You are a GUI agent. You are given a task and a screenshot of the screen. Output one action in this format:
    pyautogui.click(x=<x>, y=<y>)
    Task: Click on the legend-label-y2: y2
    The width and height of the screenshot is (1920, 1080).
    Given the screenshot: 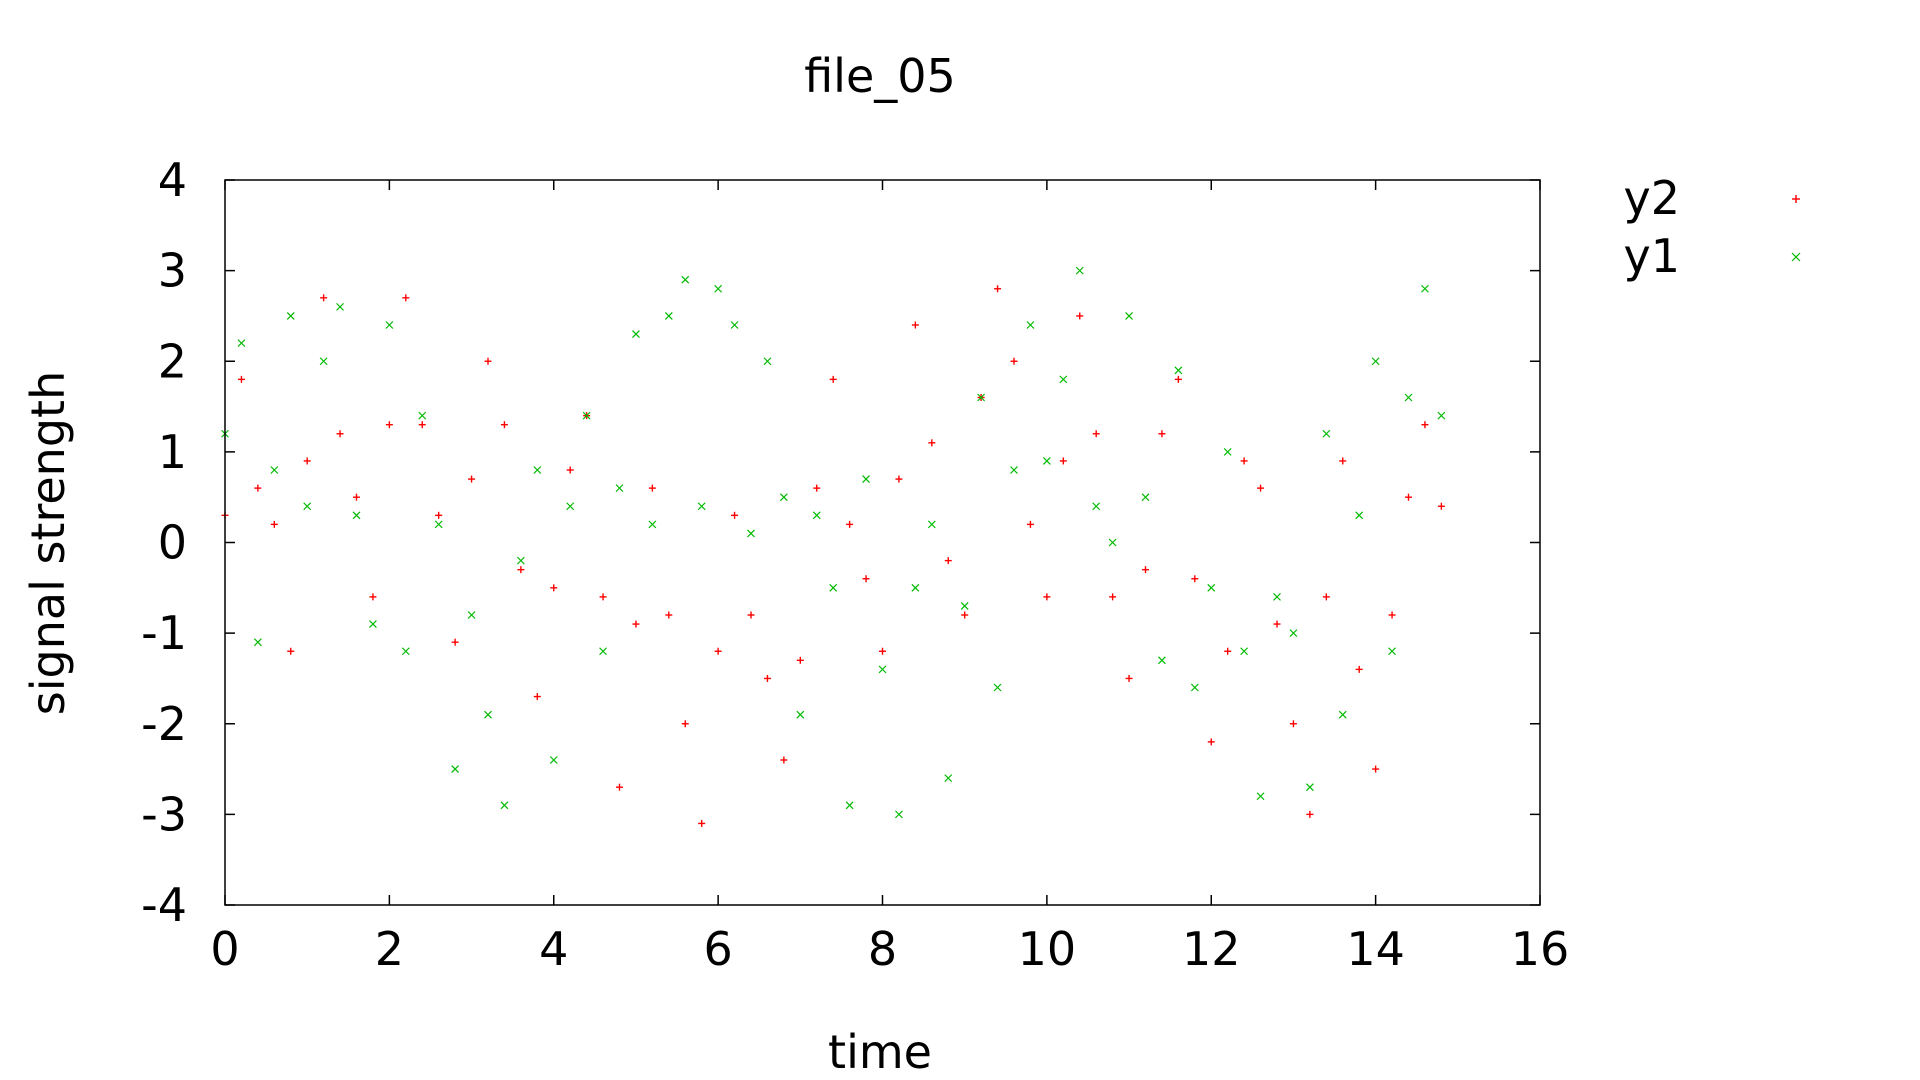 What is the action you would take?
    pyautogui.click(x=1652, y=198)
    